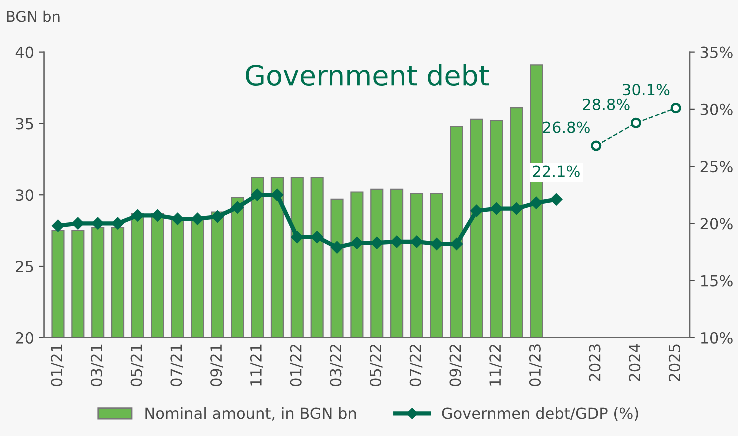  I want to click on x-tick-label: 01/23, so click(535, 365).